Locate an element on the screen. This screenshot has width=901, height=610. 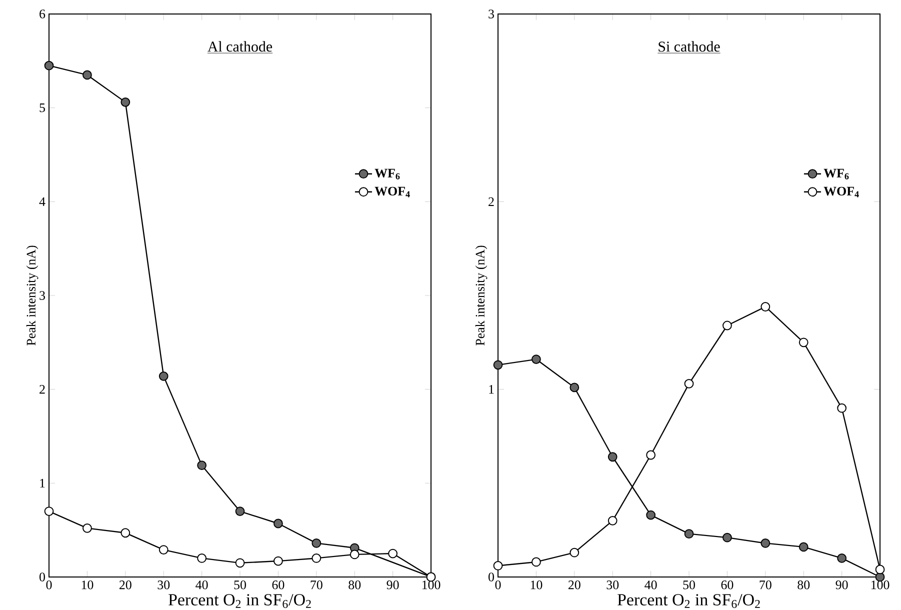
y-tick-label: 4 is located at coordinates (42, 201).